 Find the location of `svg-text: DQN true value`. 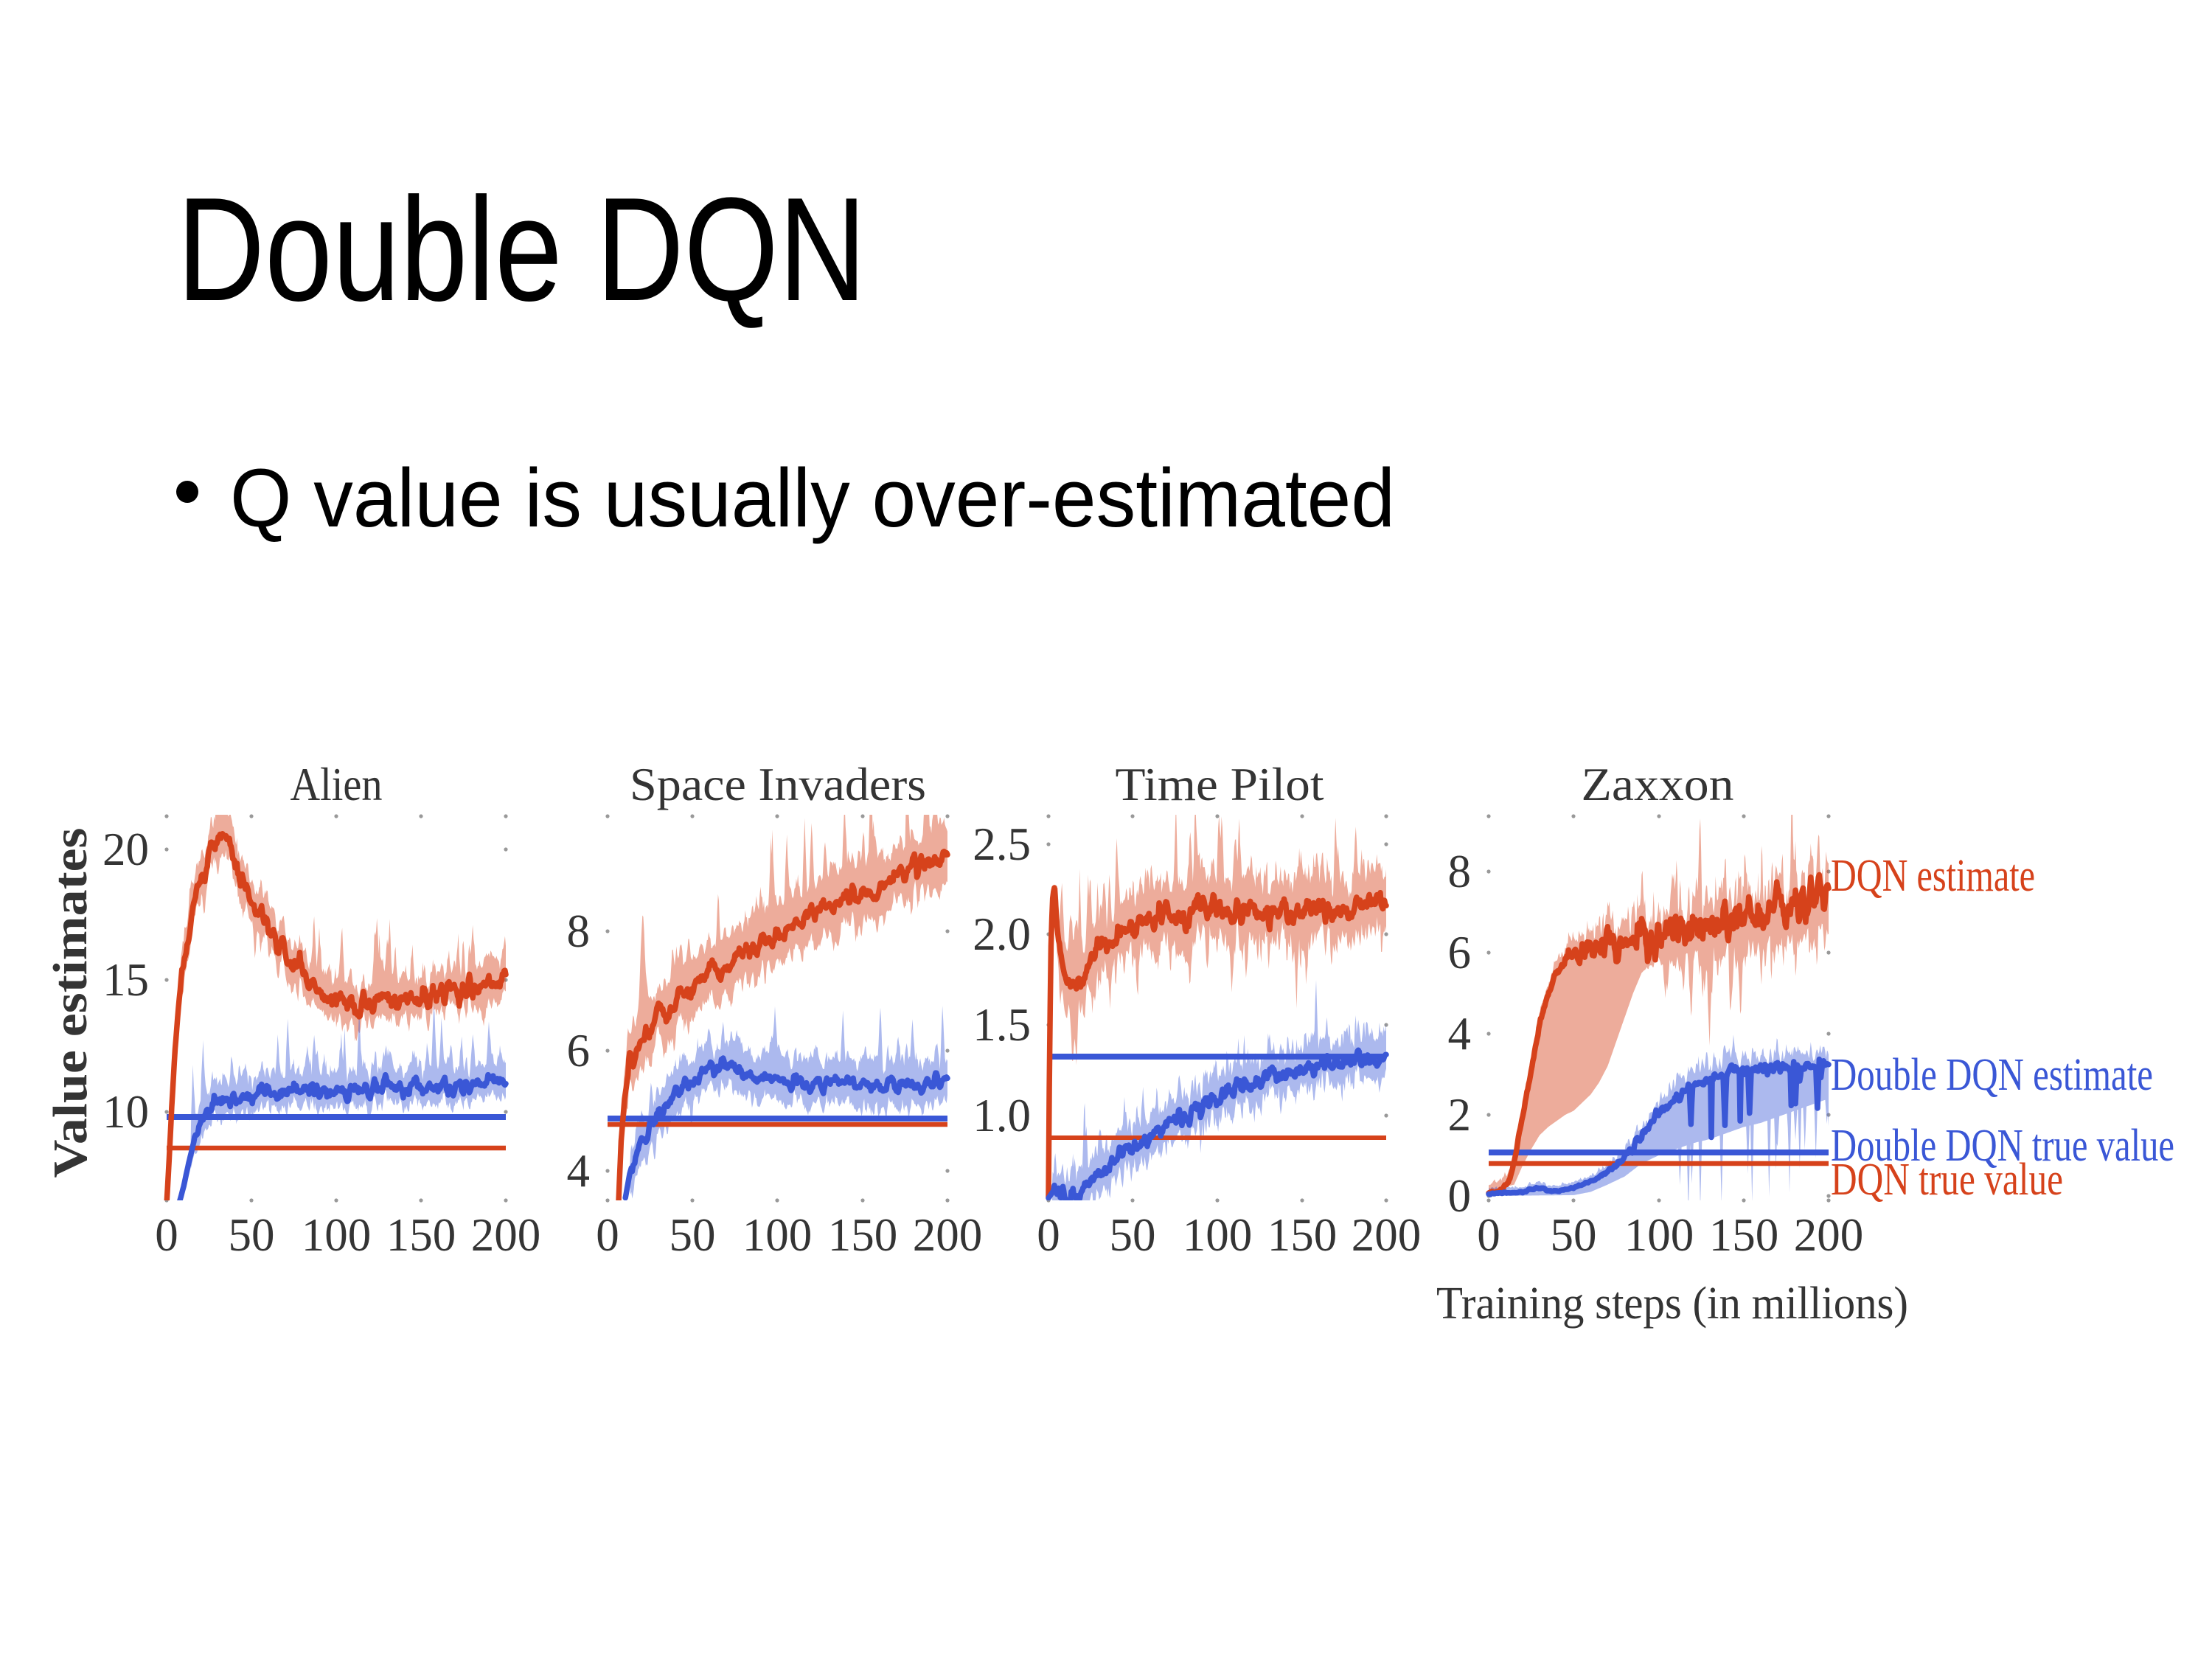

svg-text: DQN true value is located at coordinates (1947, 1180).